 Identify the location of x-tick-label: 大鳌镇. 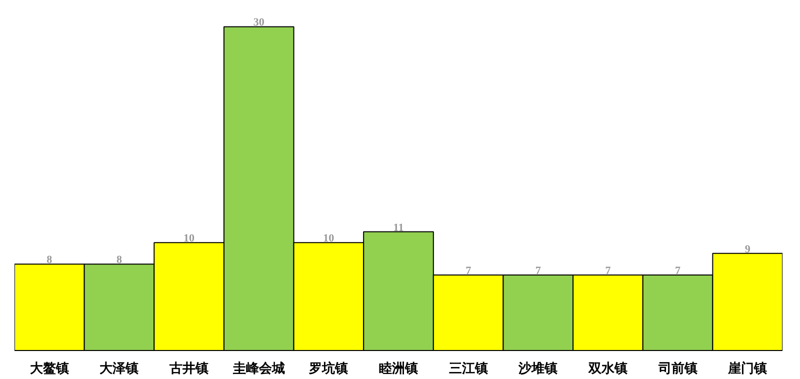
(49, 369).